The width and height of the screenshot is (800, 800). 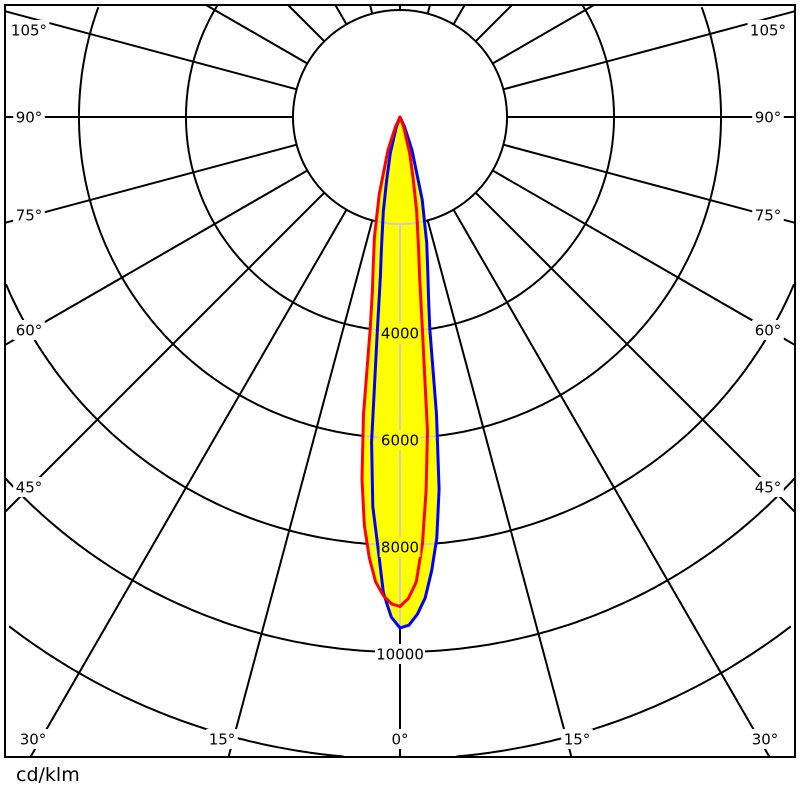 I want to click on radial-tick-label: 8000, so click(x=400, y=548).